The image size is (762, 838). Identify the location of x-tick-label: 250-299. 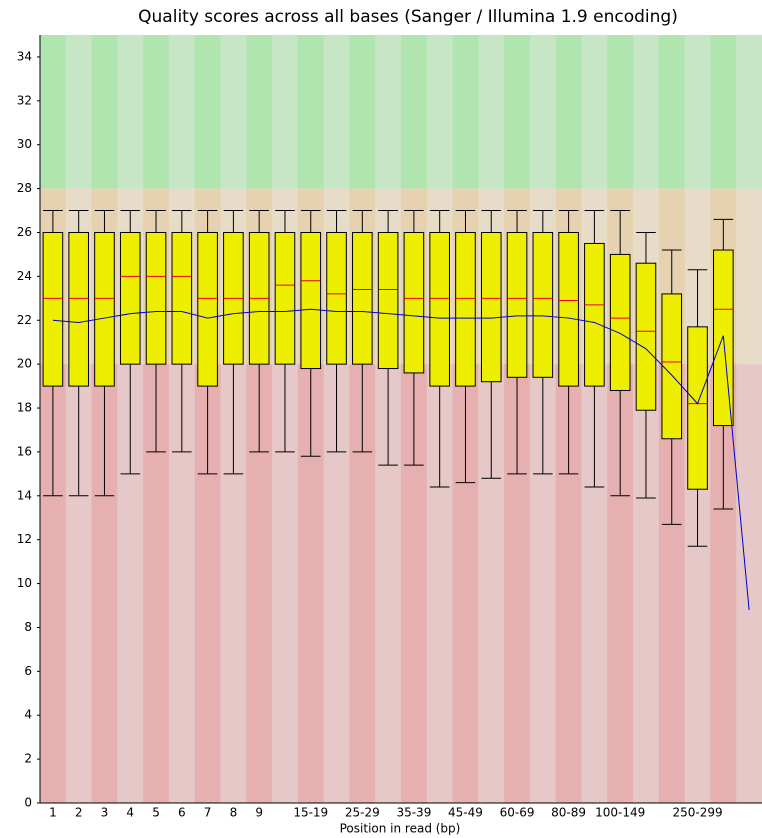
(697, 813).